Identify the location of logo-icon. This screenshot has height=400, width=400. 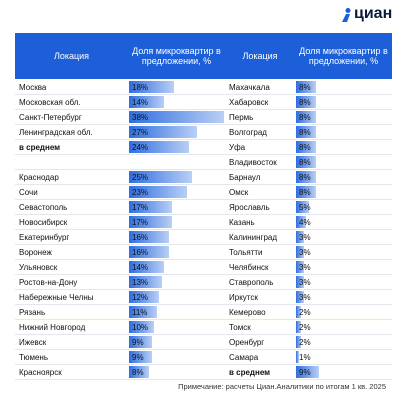
(346, 15).